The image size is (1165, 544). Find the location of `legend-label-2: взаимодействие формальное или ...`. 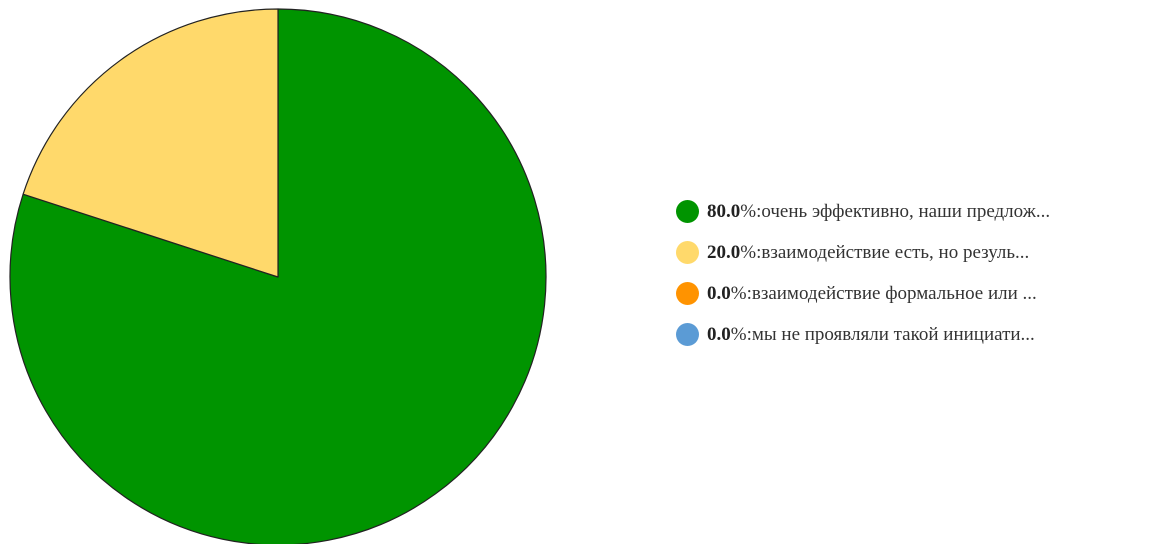

legend-label-2: взаимодействие формальное или ... is located at coordinates (894, 293).